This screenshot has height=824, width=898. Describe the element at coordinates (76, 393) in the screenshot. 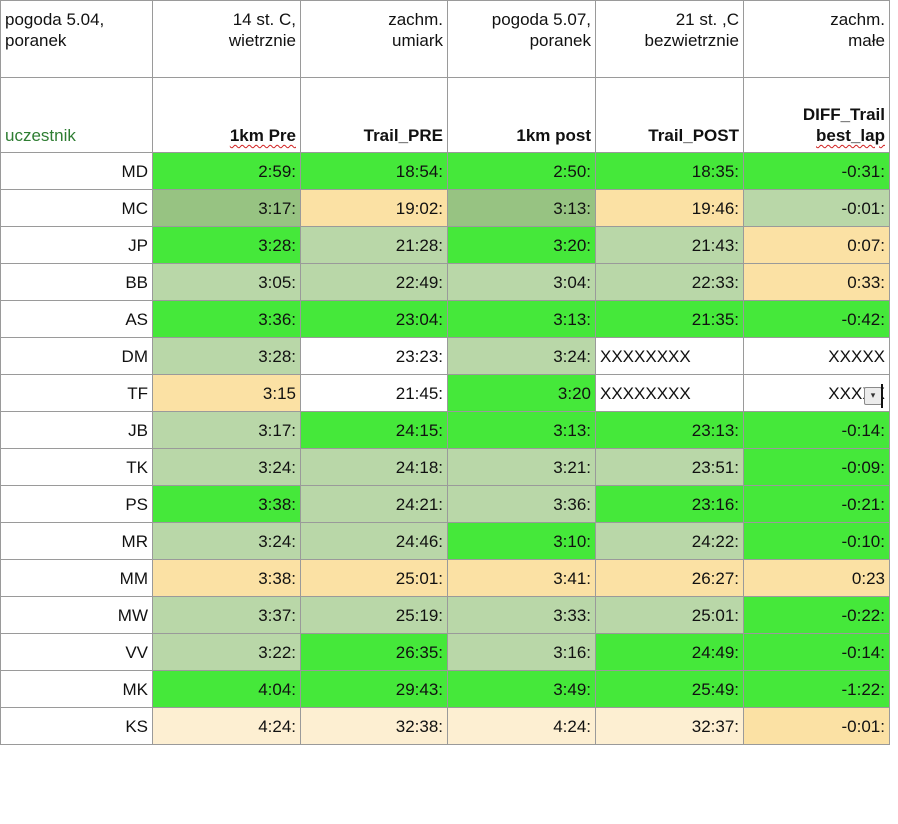

I see `cell-participant: TF` at that location.